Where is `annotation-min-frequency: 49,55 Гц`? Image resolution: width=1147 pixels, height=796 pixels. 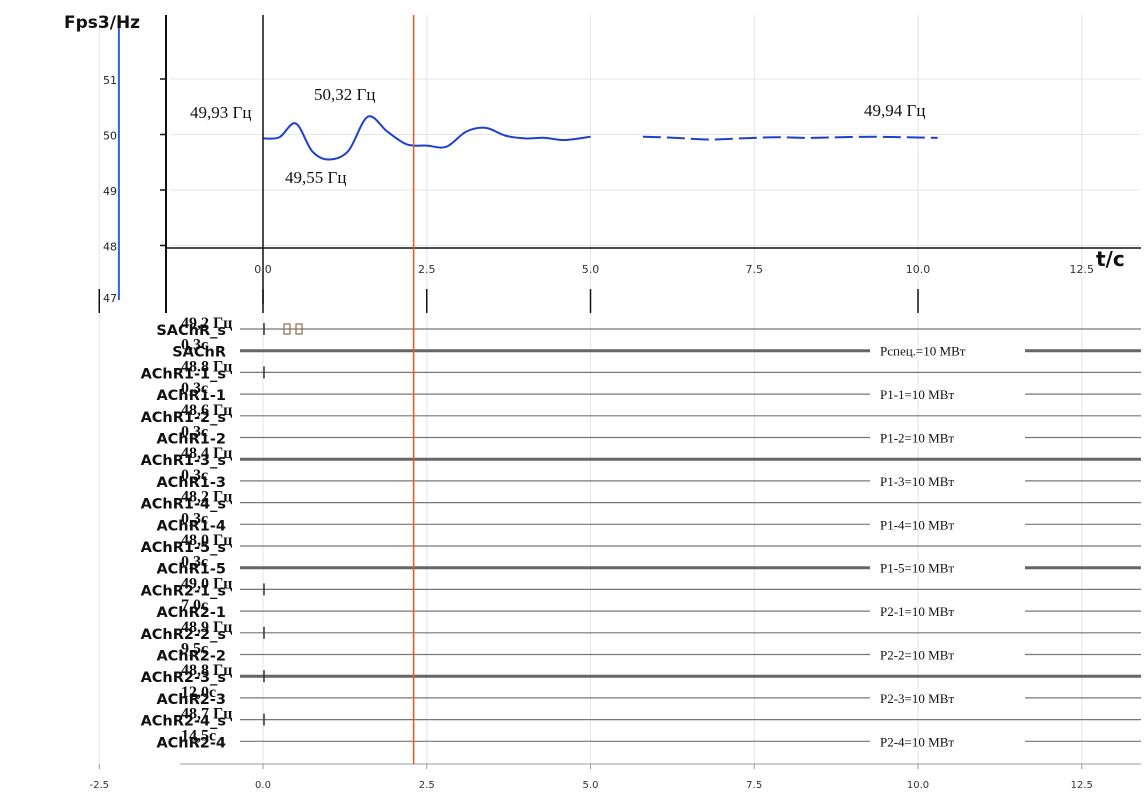
annotation-min-frequency: 49,55 Гц is located at coordinates (315, 177).